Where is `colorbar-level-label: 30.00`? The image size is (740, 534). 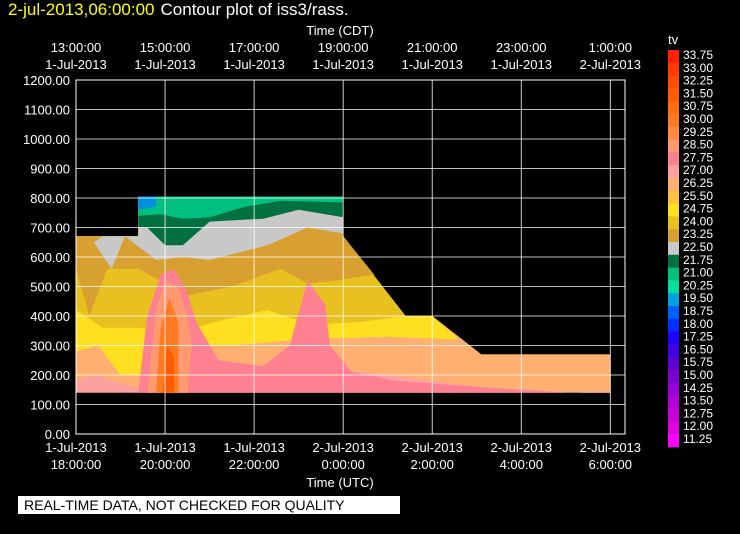
colorbar-level-label: 30.00 is located at coordinates (698, 119).